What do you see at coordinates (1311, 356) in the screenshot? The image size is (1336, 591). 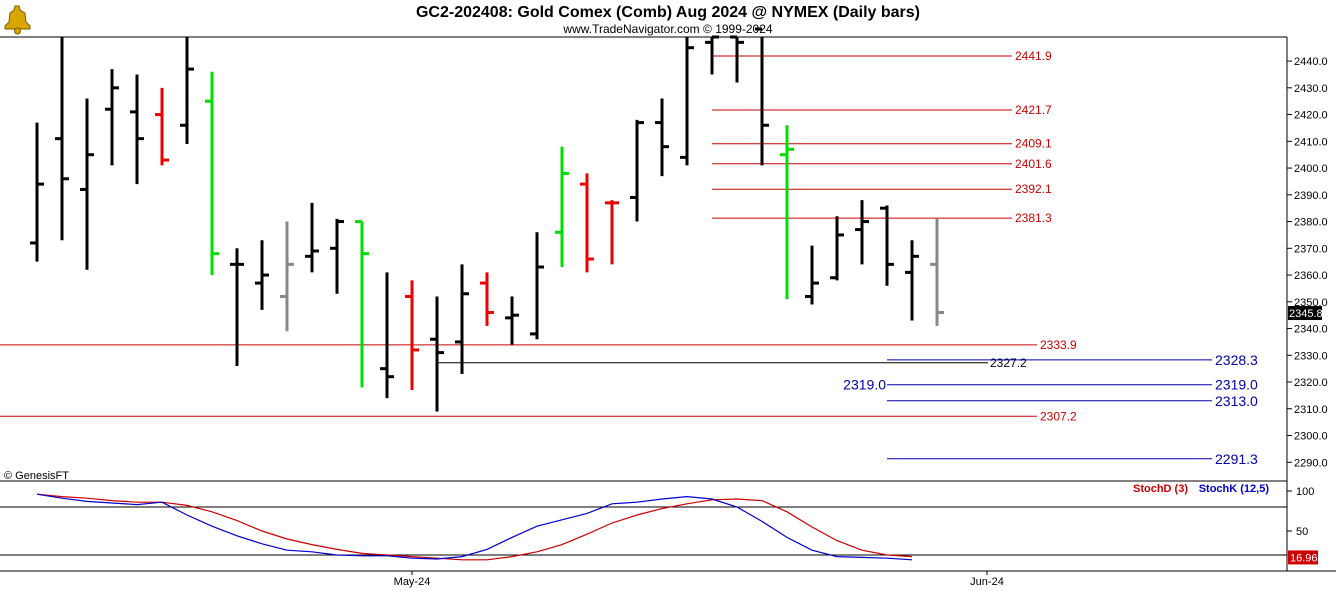 I see `price-tick-label: 2330.0` at bounding box center [1311, 356].